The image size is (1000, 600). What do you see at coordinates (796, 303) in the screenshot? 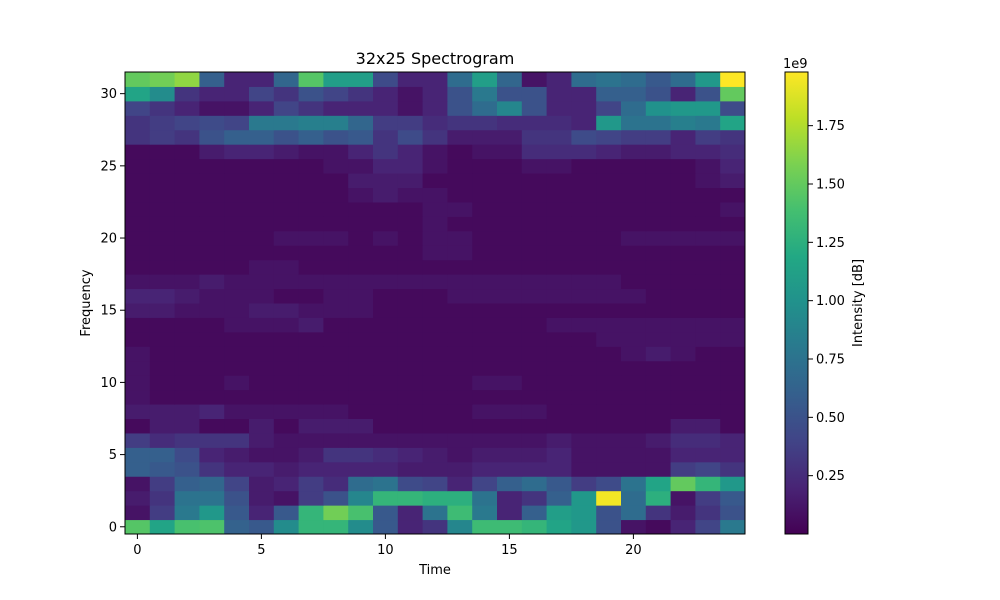
I see `colorbar-frame` at bounding box center [796, 303].